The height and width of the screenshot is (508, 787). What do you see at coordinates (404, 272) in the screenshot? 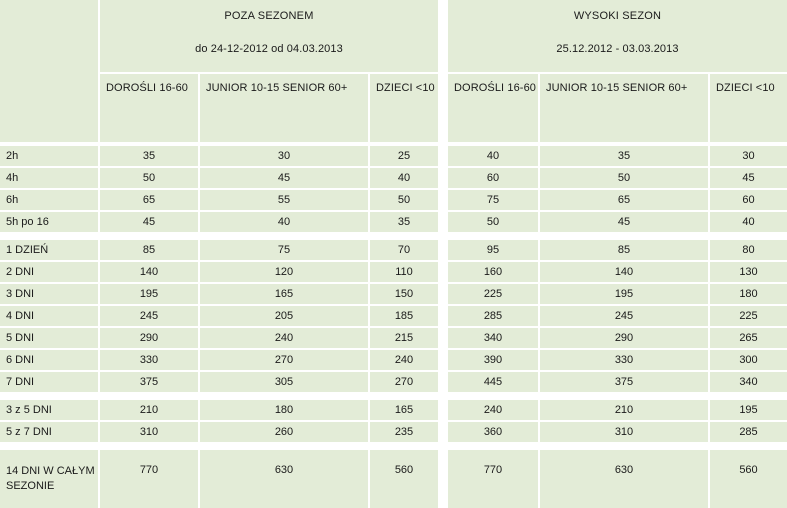
I see `price-cell: 110` at bounding box center [404, 272].